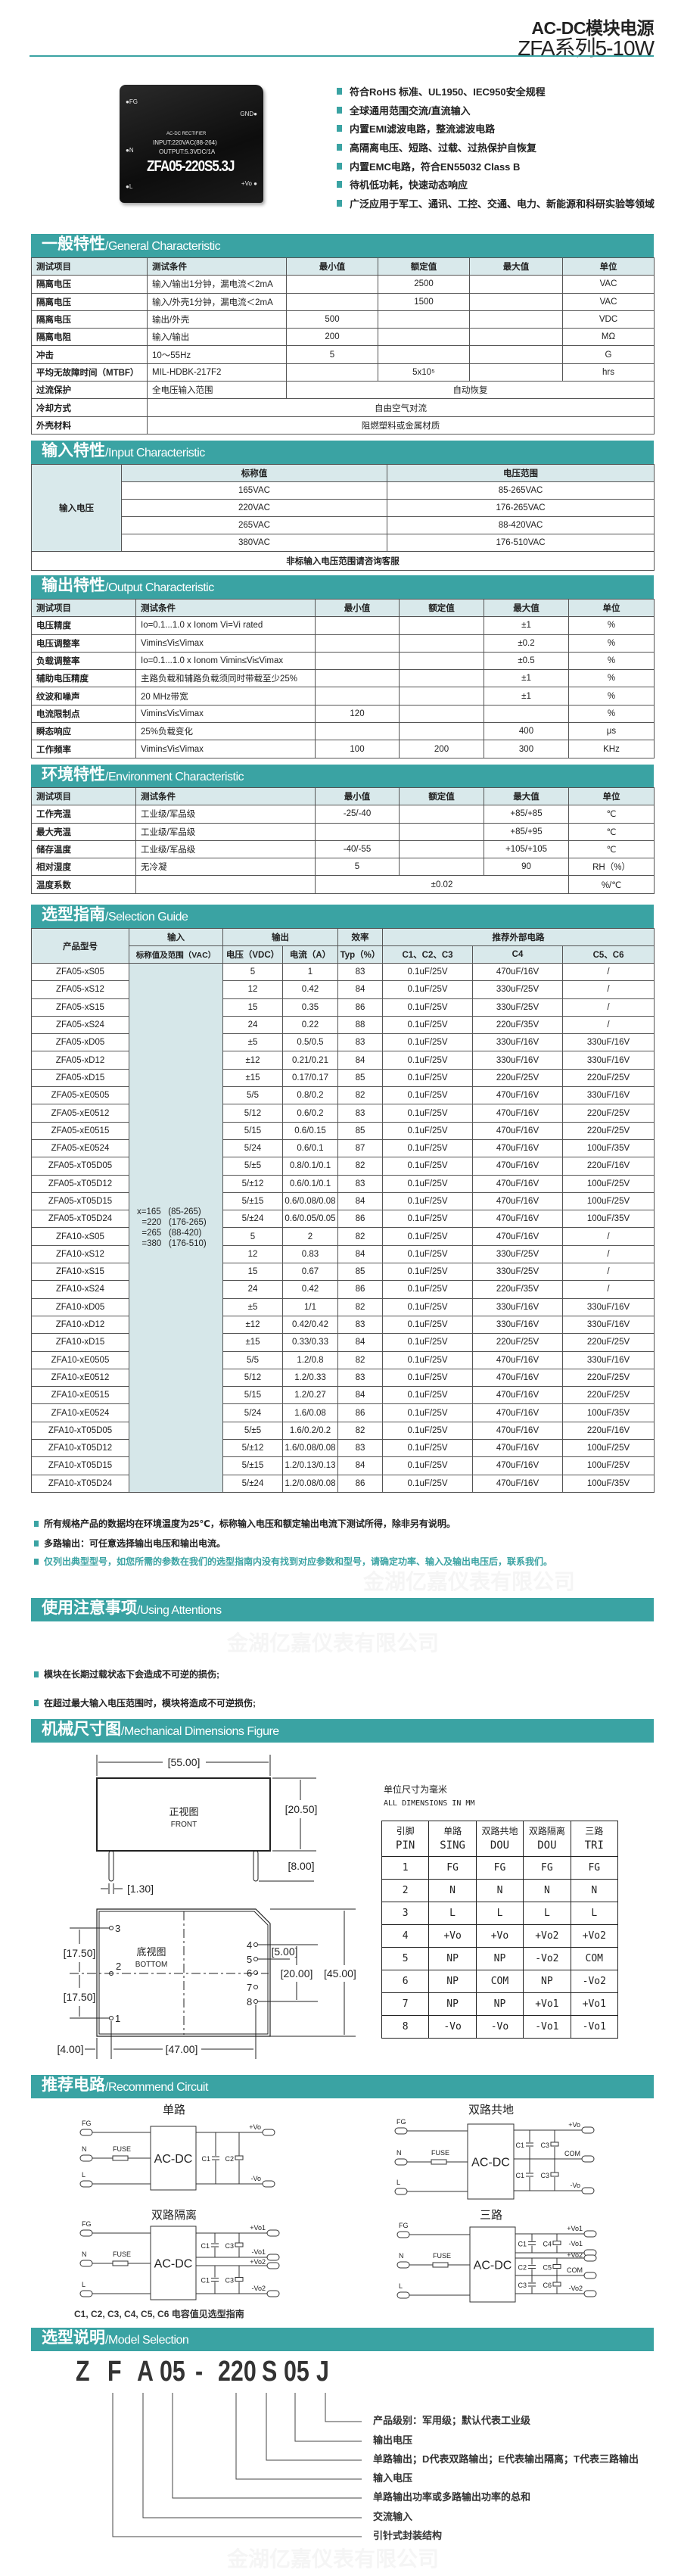  What do you see at coordinates (157, 2087) in the screenshot?
I see `section-title-en: /Recommend Circuit` at bounding box center [157, 2087].